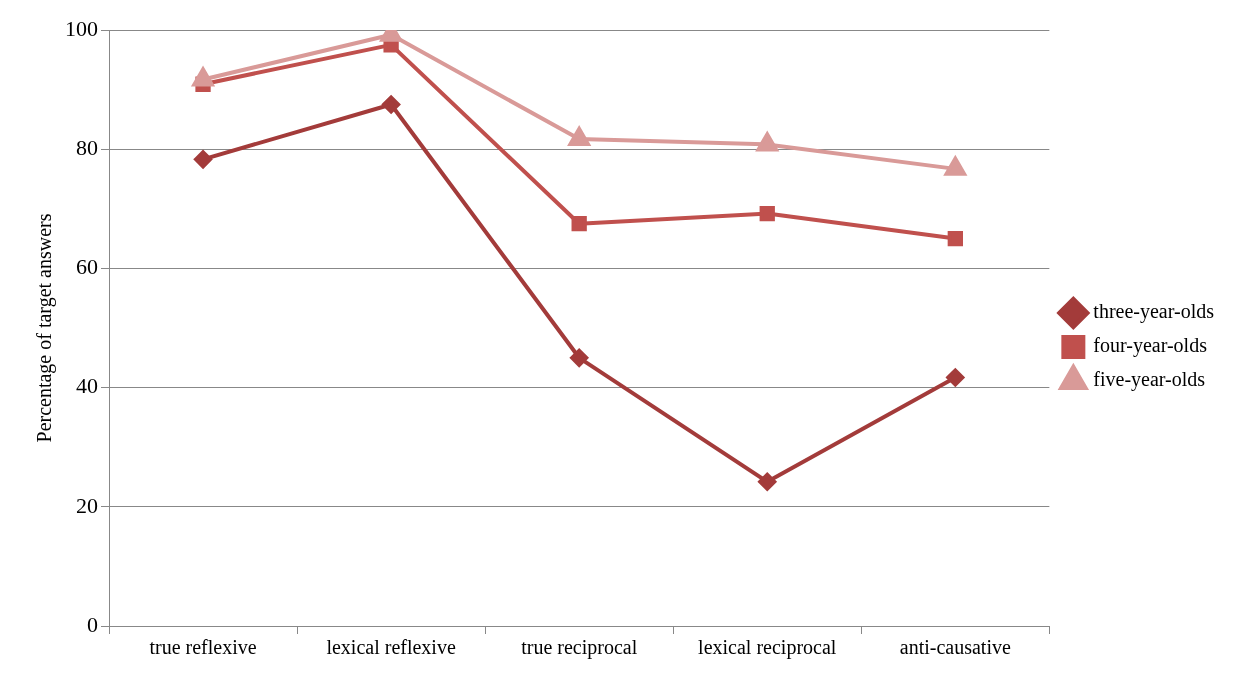  I want to click on legend-label: three-year-olds, so click(1154, 312).